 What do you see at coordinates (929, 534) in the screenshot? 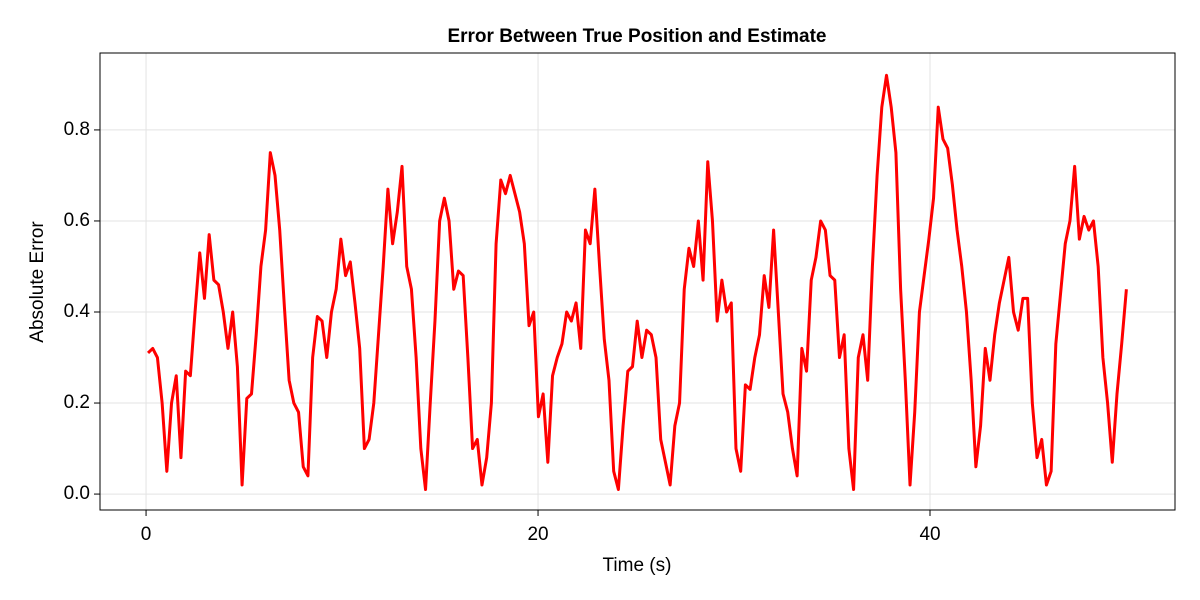
I see `x-tick-label: 40` at bounding box center [929, 534].